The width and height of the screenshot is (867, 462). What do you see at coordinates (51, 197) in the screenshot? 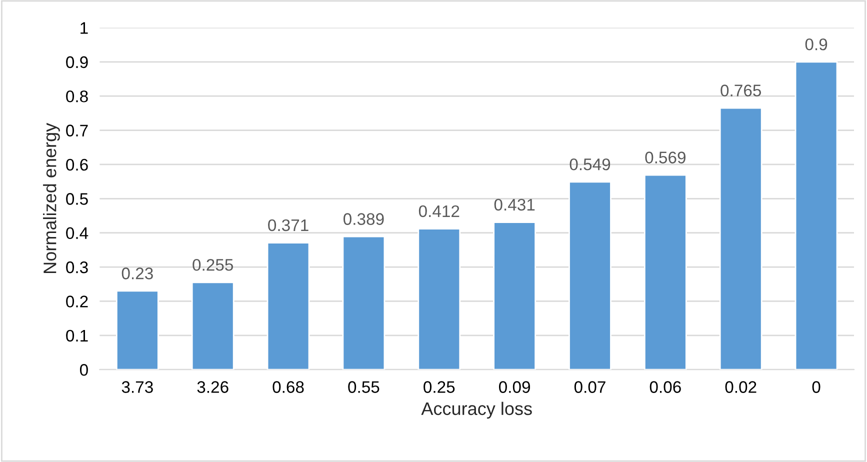
I see `y-axis-title: Normalized energy` at bounding box center [51, 197].